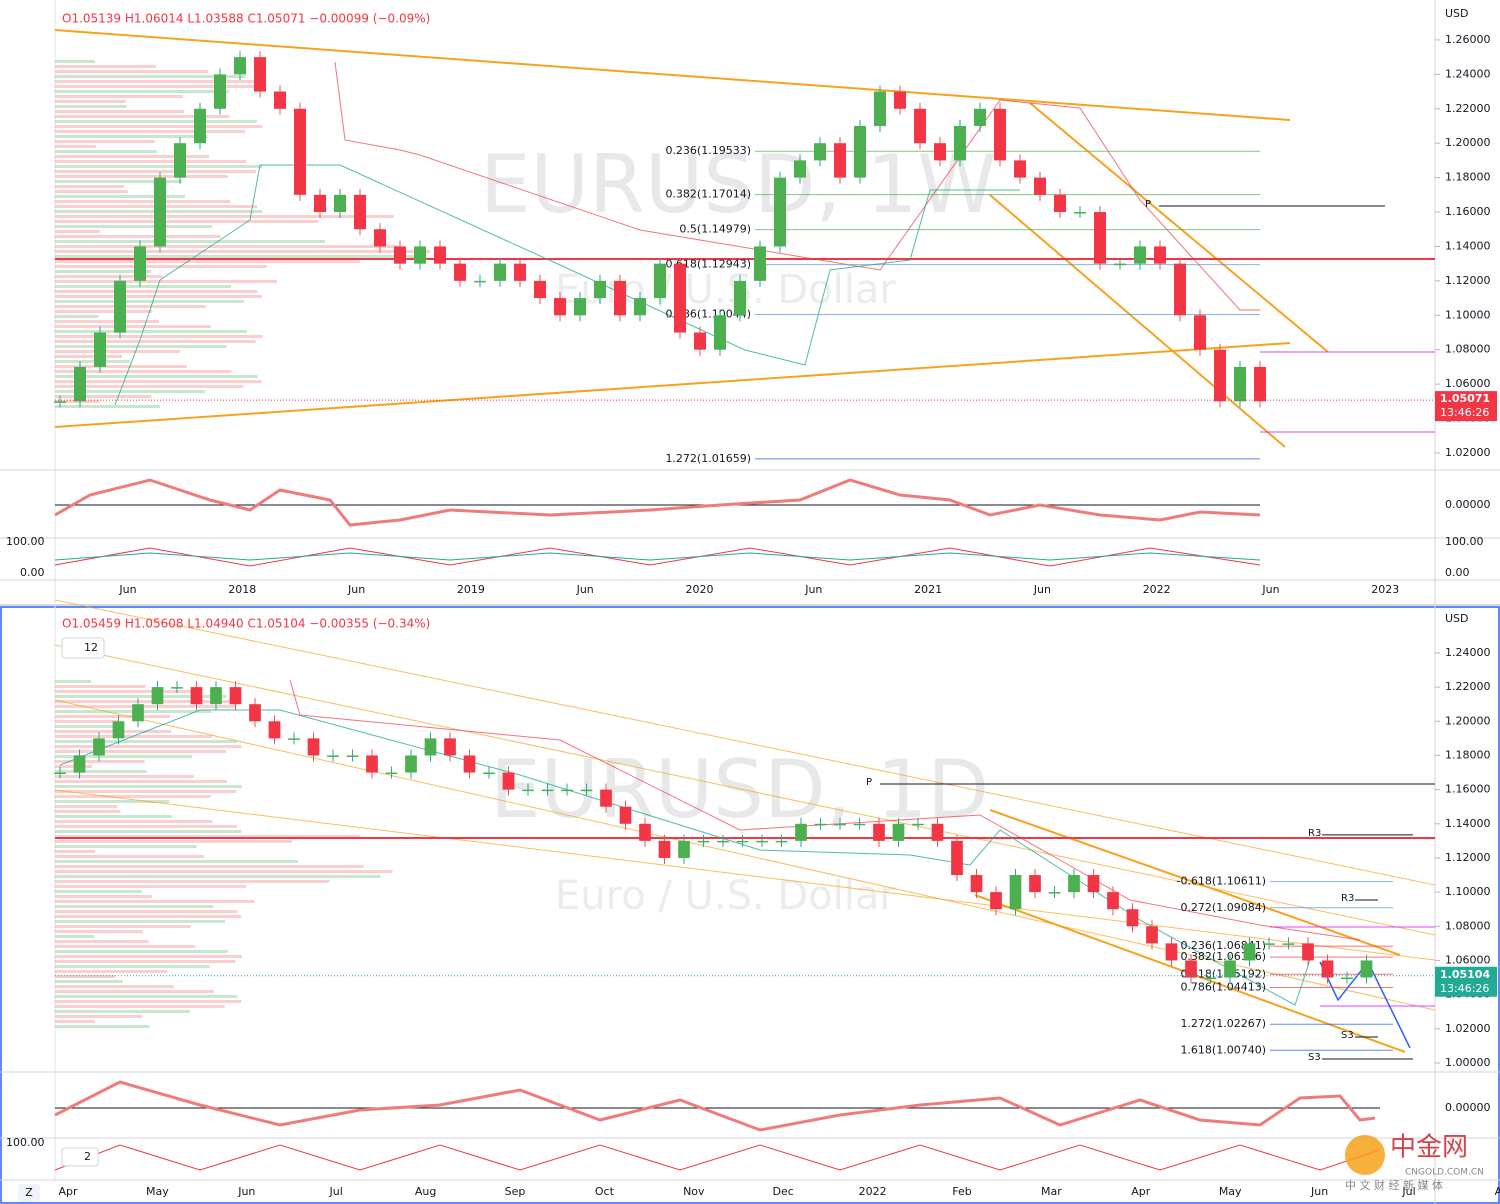  Describe the element at coordinates (708, 194) in the screenshot. I see `fib-label: 0.382(1.17014)` at that location.